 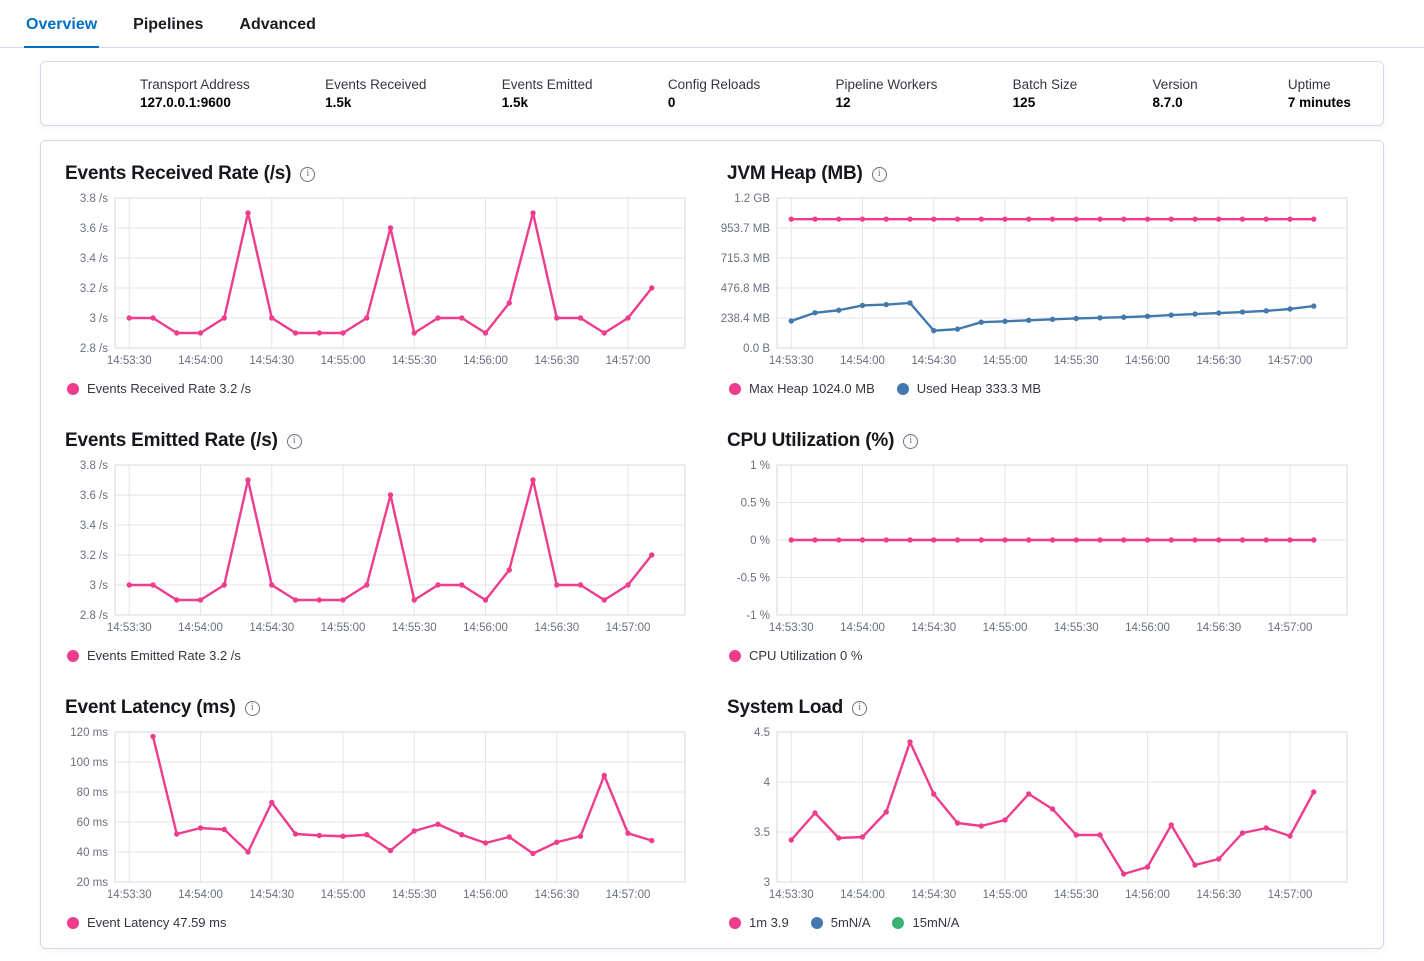 What do you see at coordinates (94, 616) in the screenshot?
I see `svg-text: 2.8 /s` at bounding box center [94, 616].